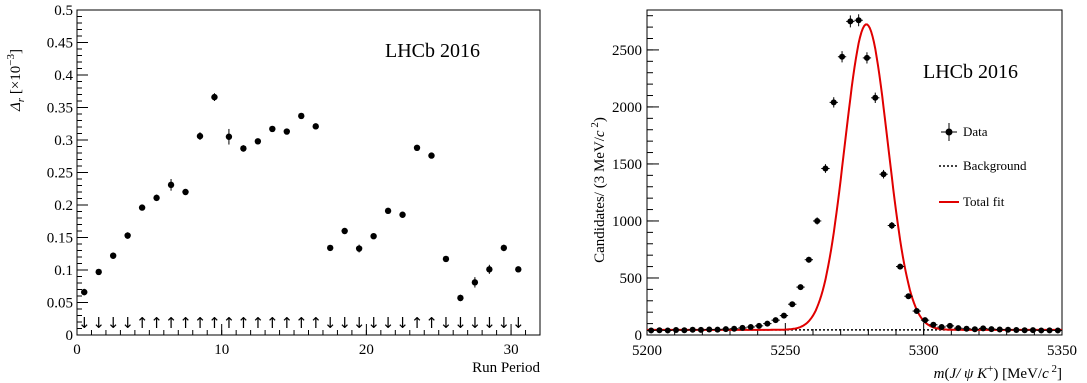  Describe the element at coordinates (1018, 374) in the screenshot. I see `xlabel-unit: ) [MeV/` at that location.